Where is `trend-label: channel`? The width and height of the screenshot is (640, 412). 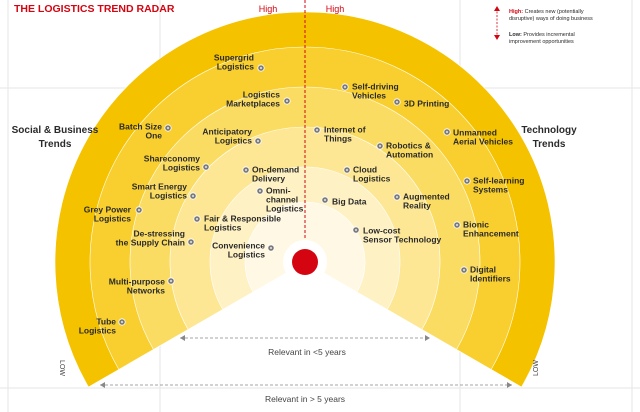 trend-label: channel is located at coordinates (282, 199).